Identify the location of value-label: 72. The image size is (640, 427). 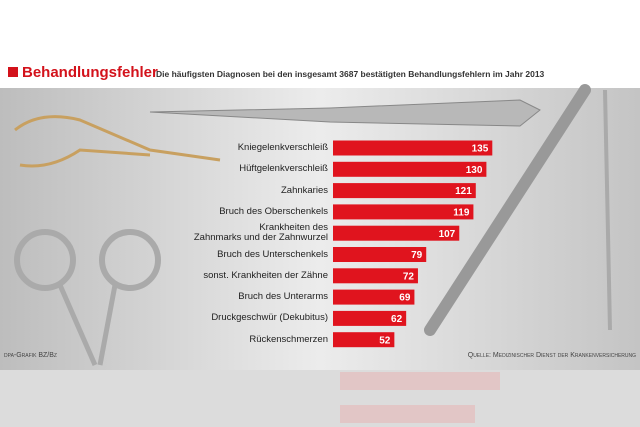
(409, 276).